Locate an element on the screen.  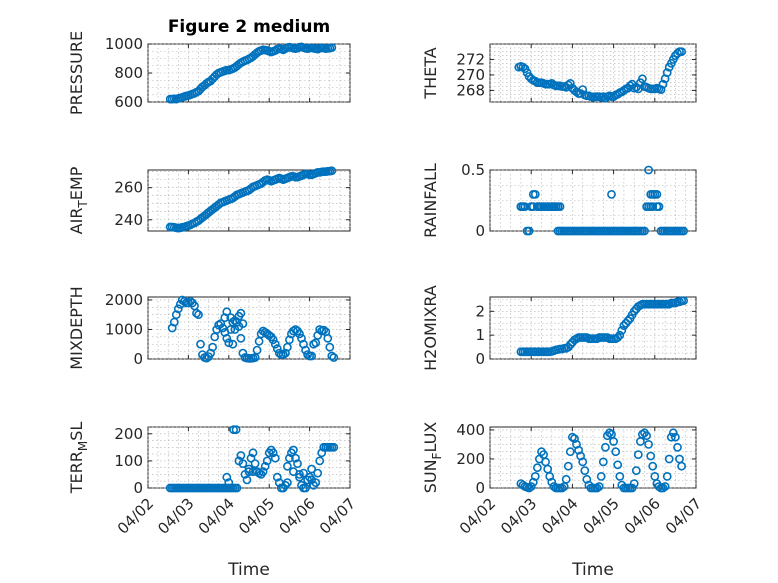
y-tick-label: 0.5 is located at coordinates (473, 170).